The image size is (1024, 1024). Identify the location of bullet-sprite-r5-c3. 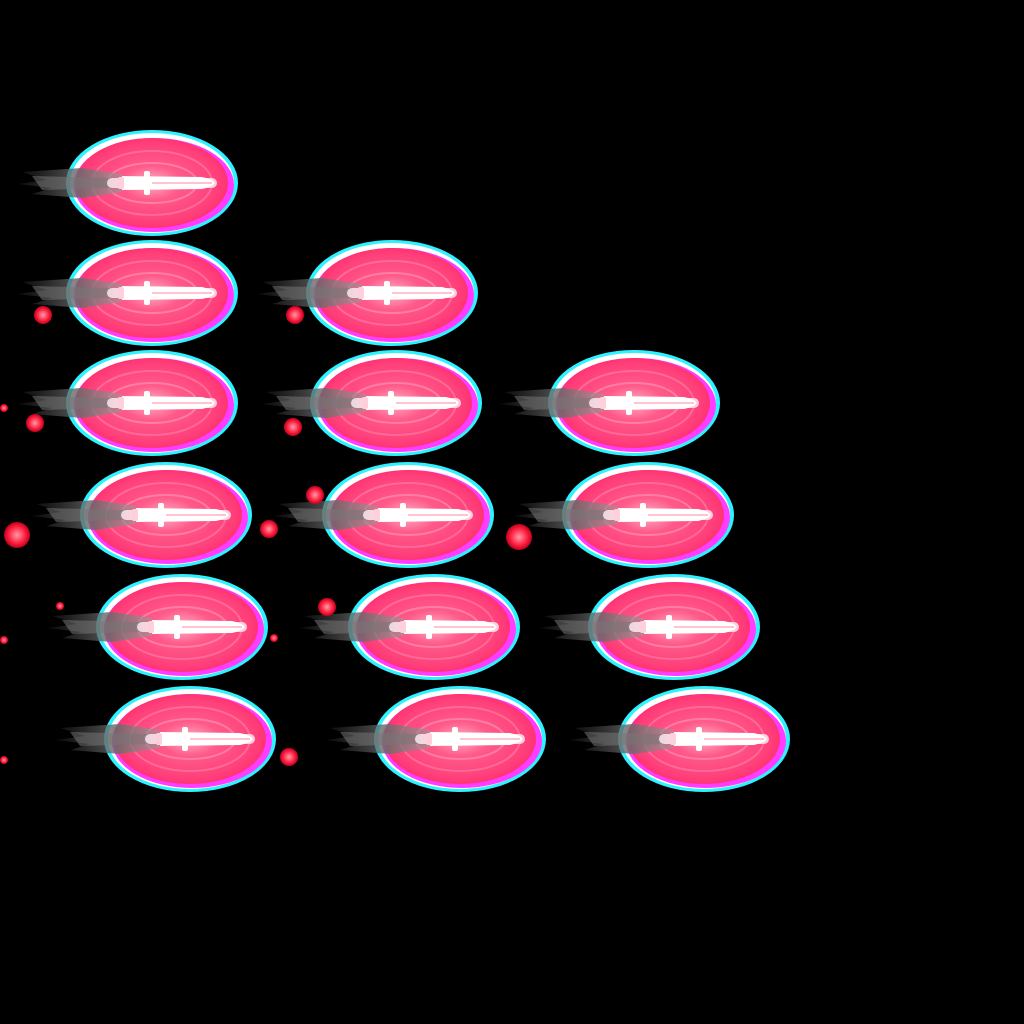
(654, 627).